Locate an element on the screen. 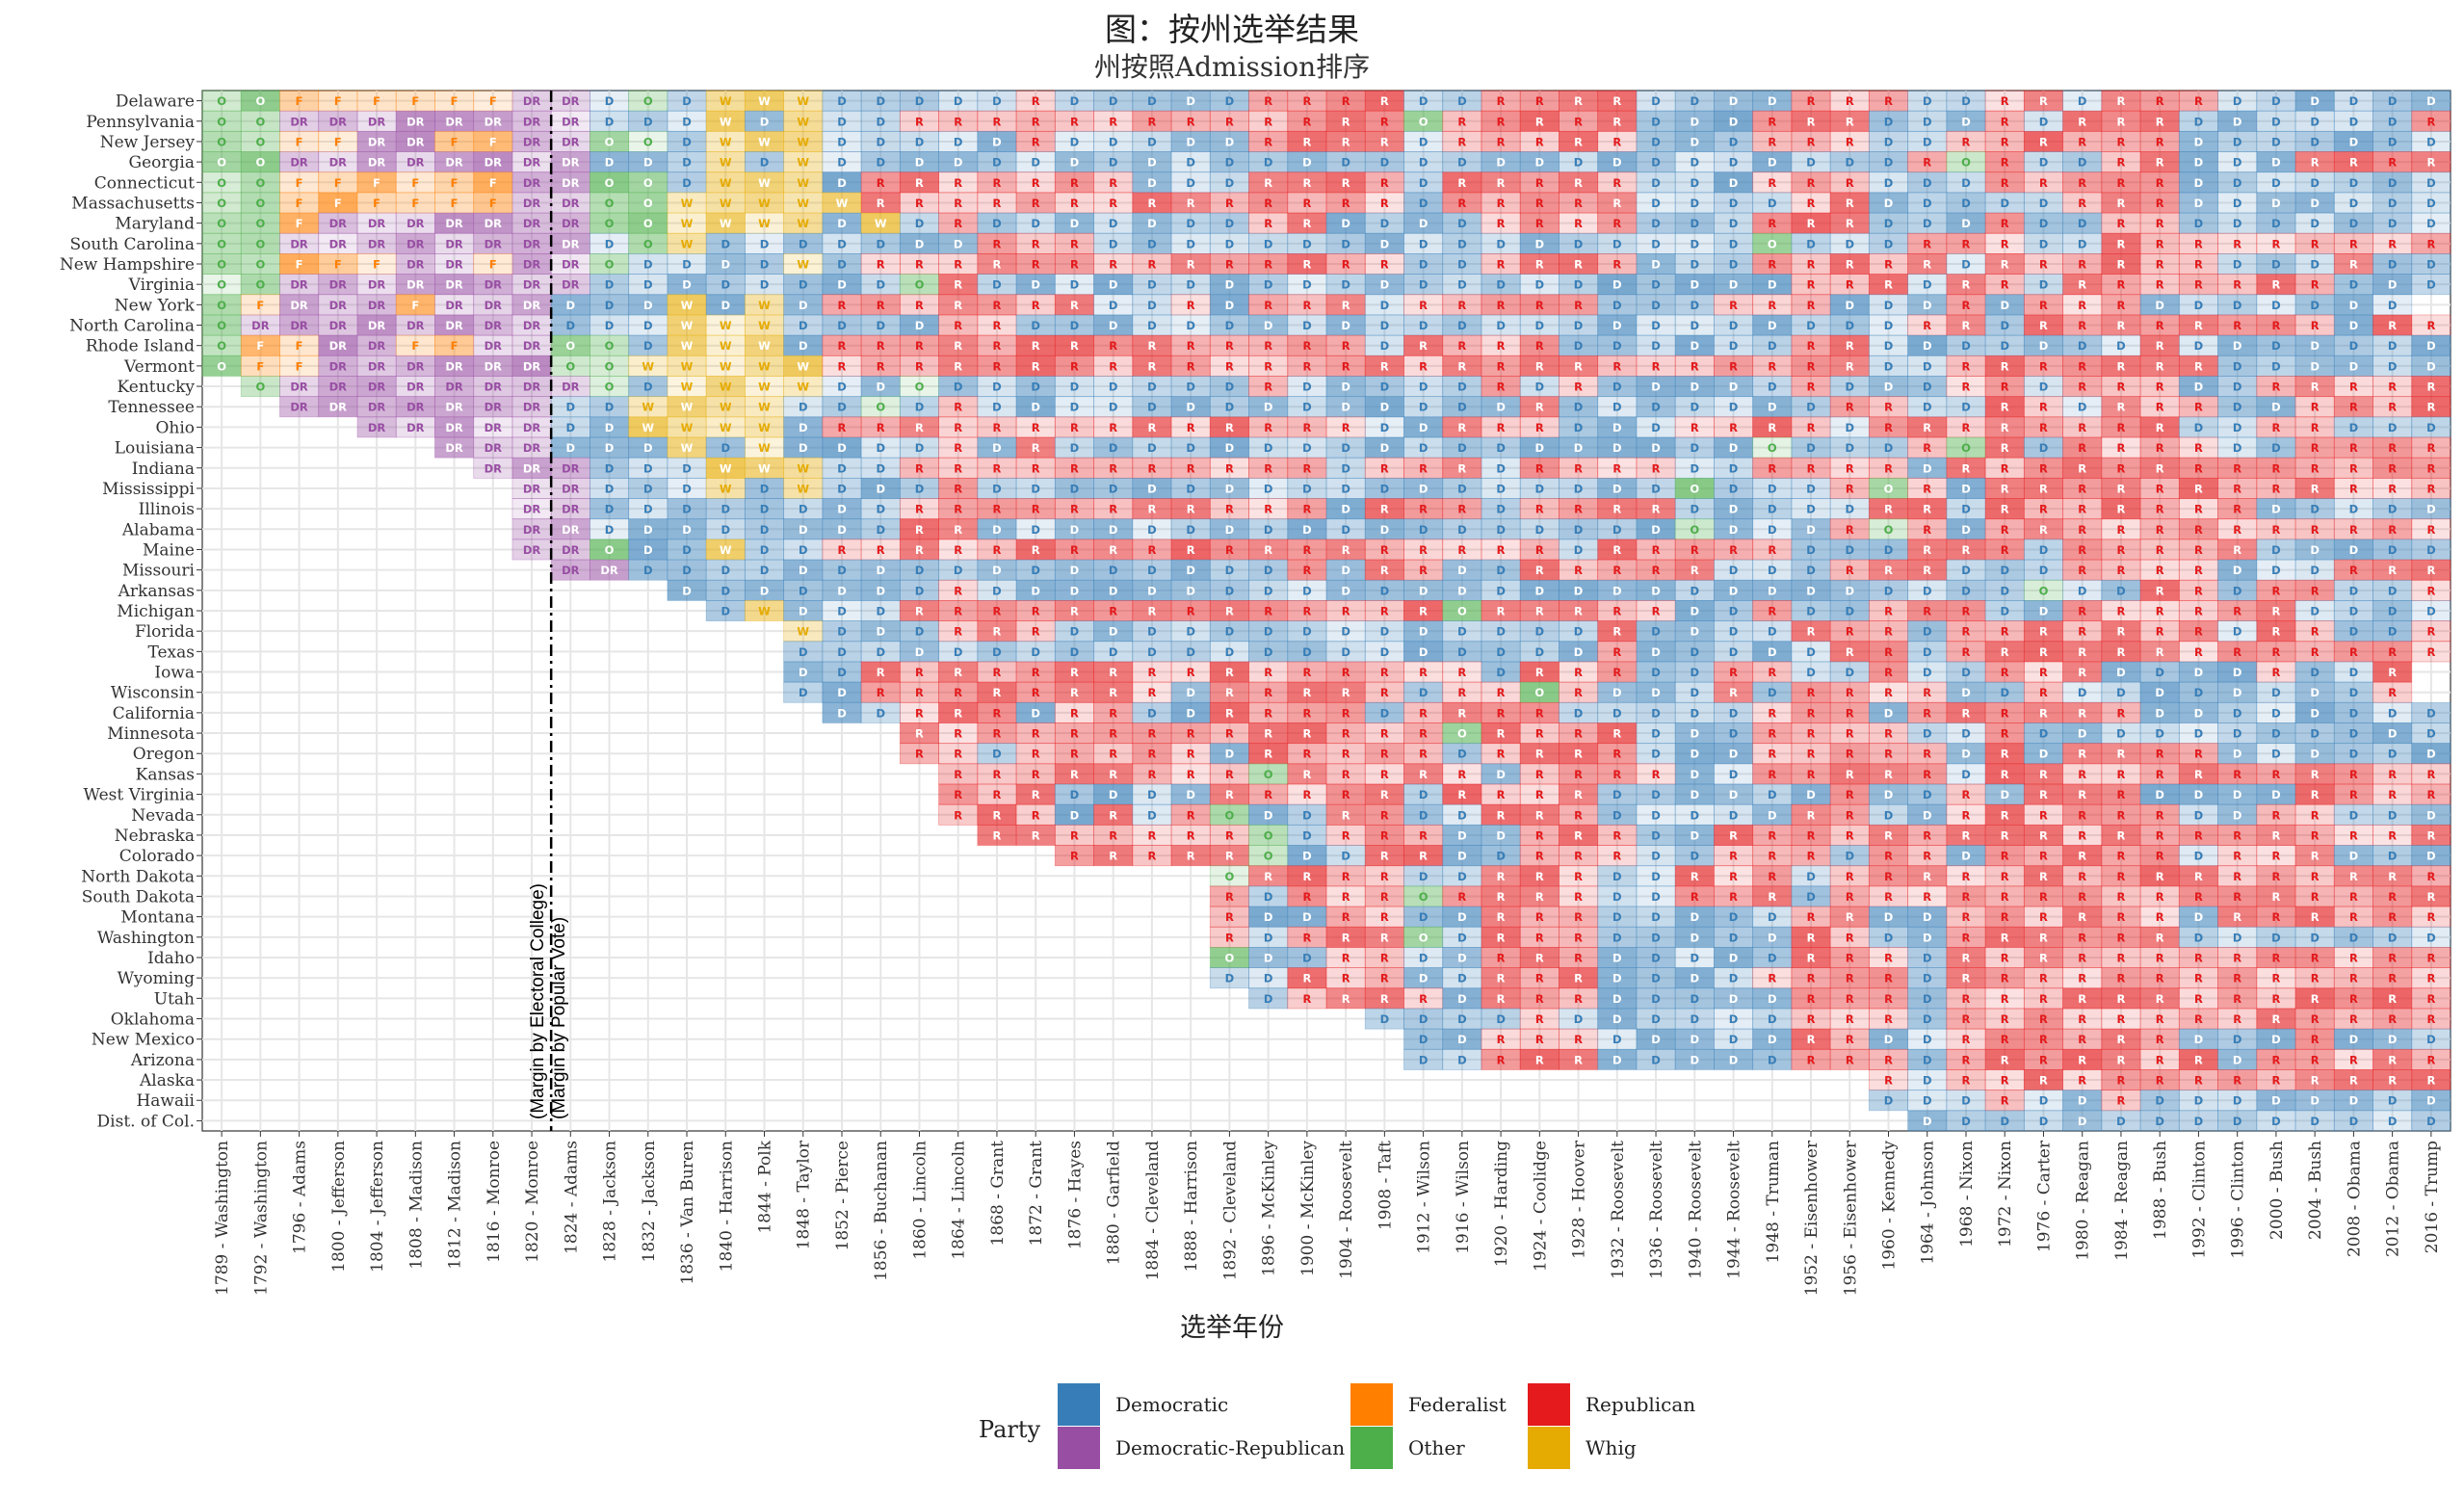 The height and width of the screenshot is (1497, 2464). cell-label: W is located at coordinates (764, 141).